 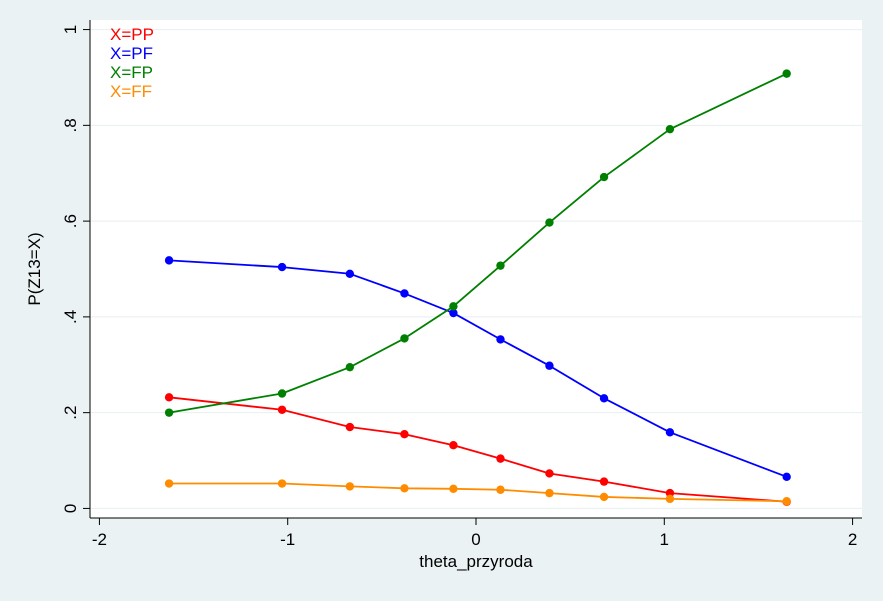 What do you see at coordinates (70, 508) in the screenshot?
I see `y-tick-label: 0` at bounding box center [70, 508].